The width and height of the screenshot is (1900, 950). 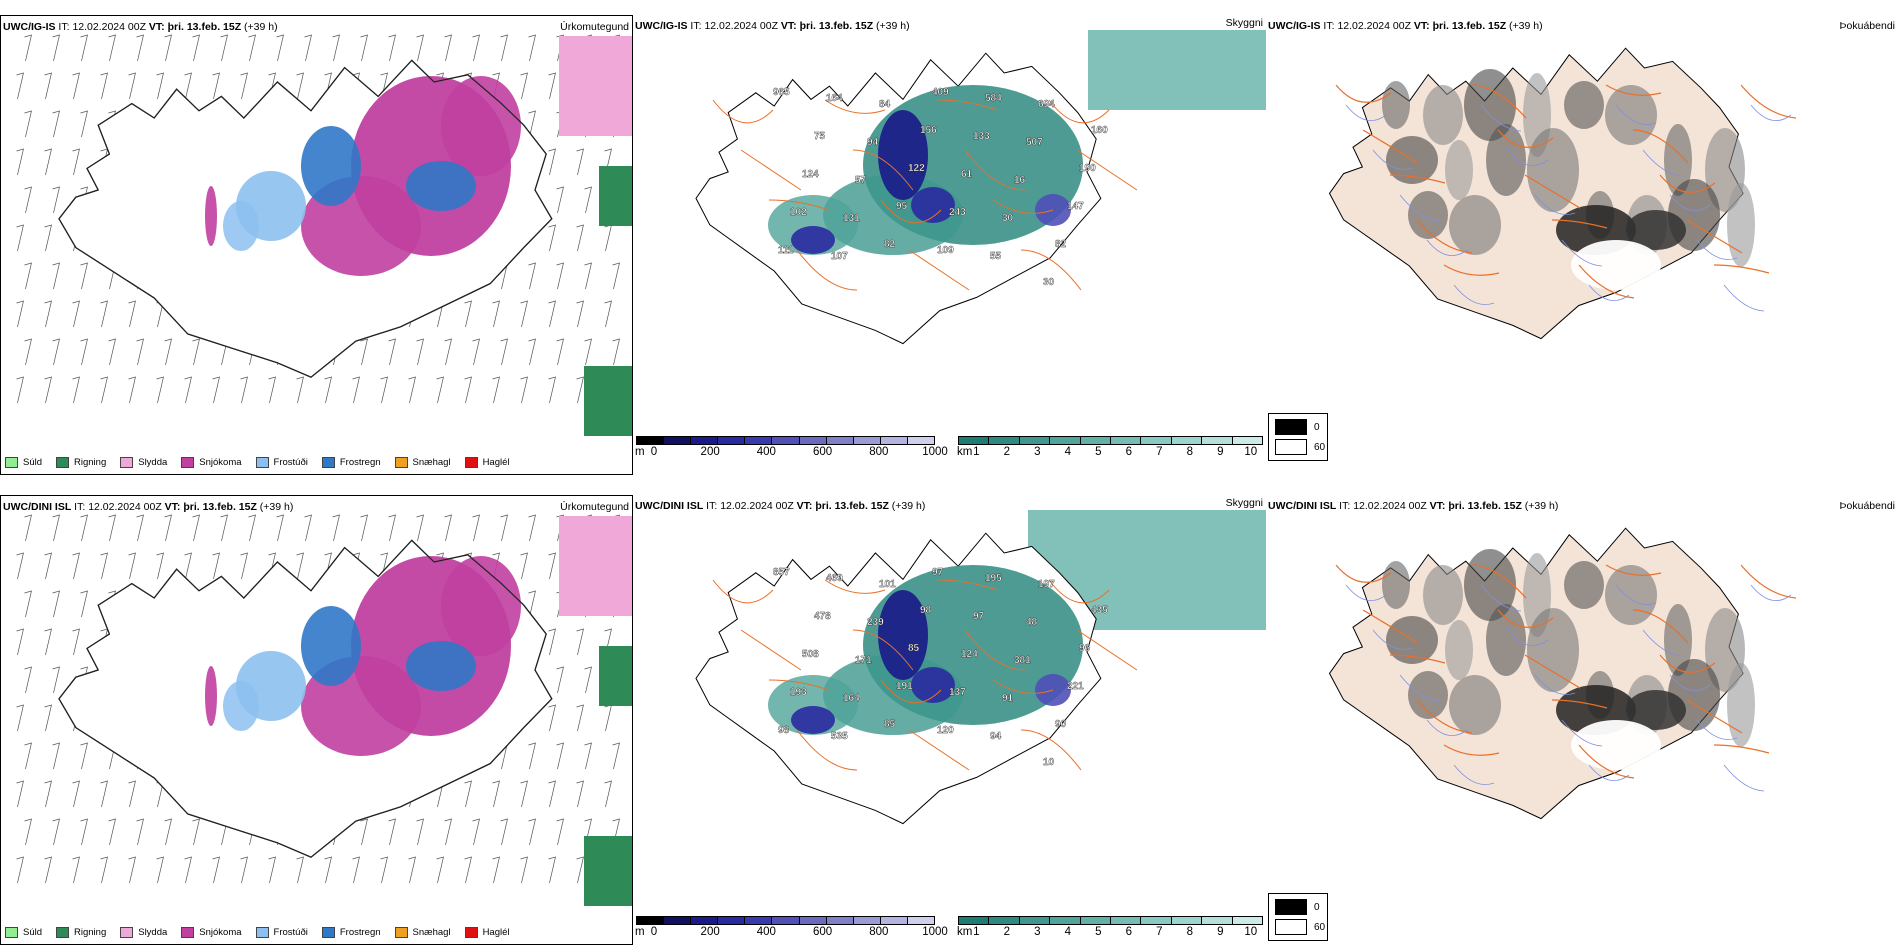 What do you see at coordinates (290, 462) in the screenshot?
I see `legend-label: Frostúði` at bounding box center [290, 462].